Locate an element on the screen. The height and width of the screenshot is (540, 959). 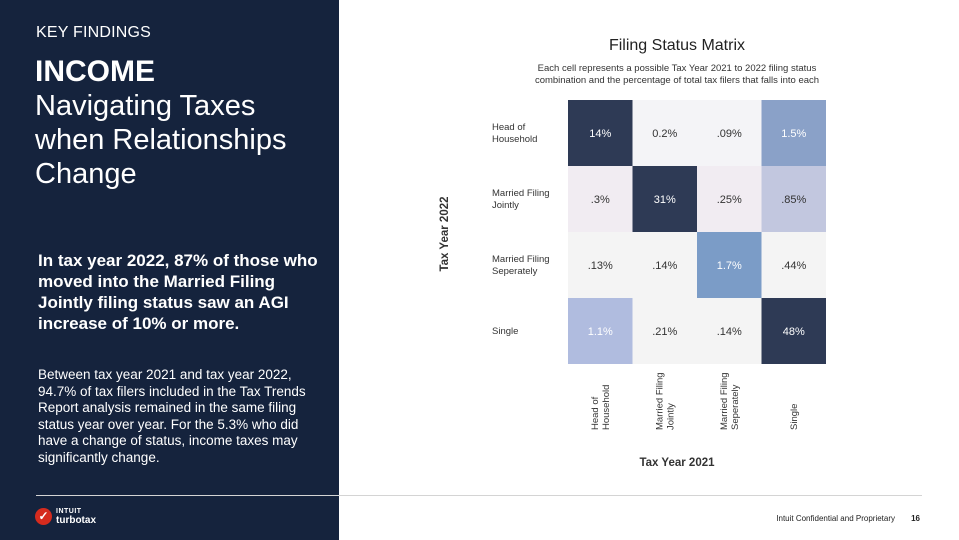
cell-value-label: 1.5% is located at coordinates (793, 134).